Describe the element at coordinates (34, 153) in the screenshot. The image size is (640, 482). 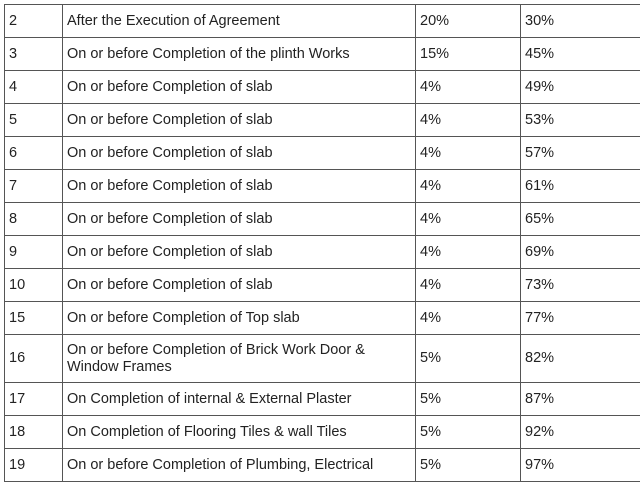
I see `stage-number: 6` at that location.